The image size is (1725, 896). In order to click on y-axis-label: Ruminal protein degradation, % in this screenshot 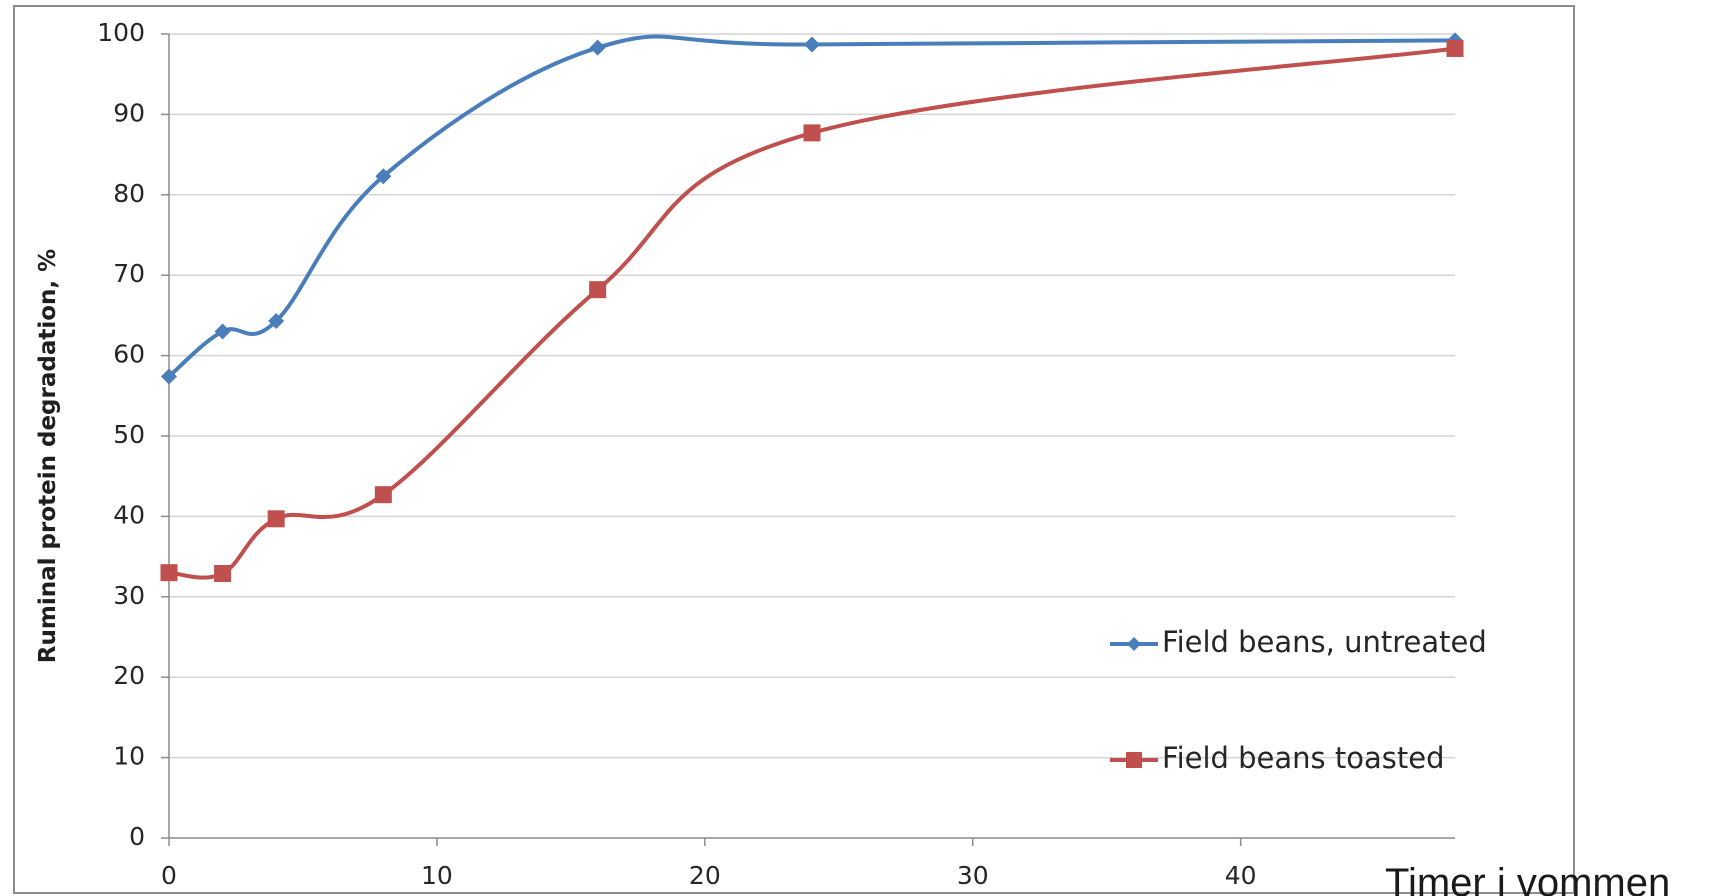, I will do `click(48, 456)`.